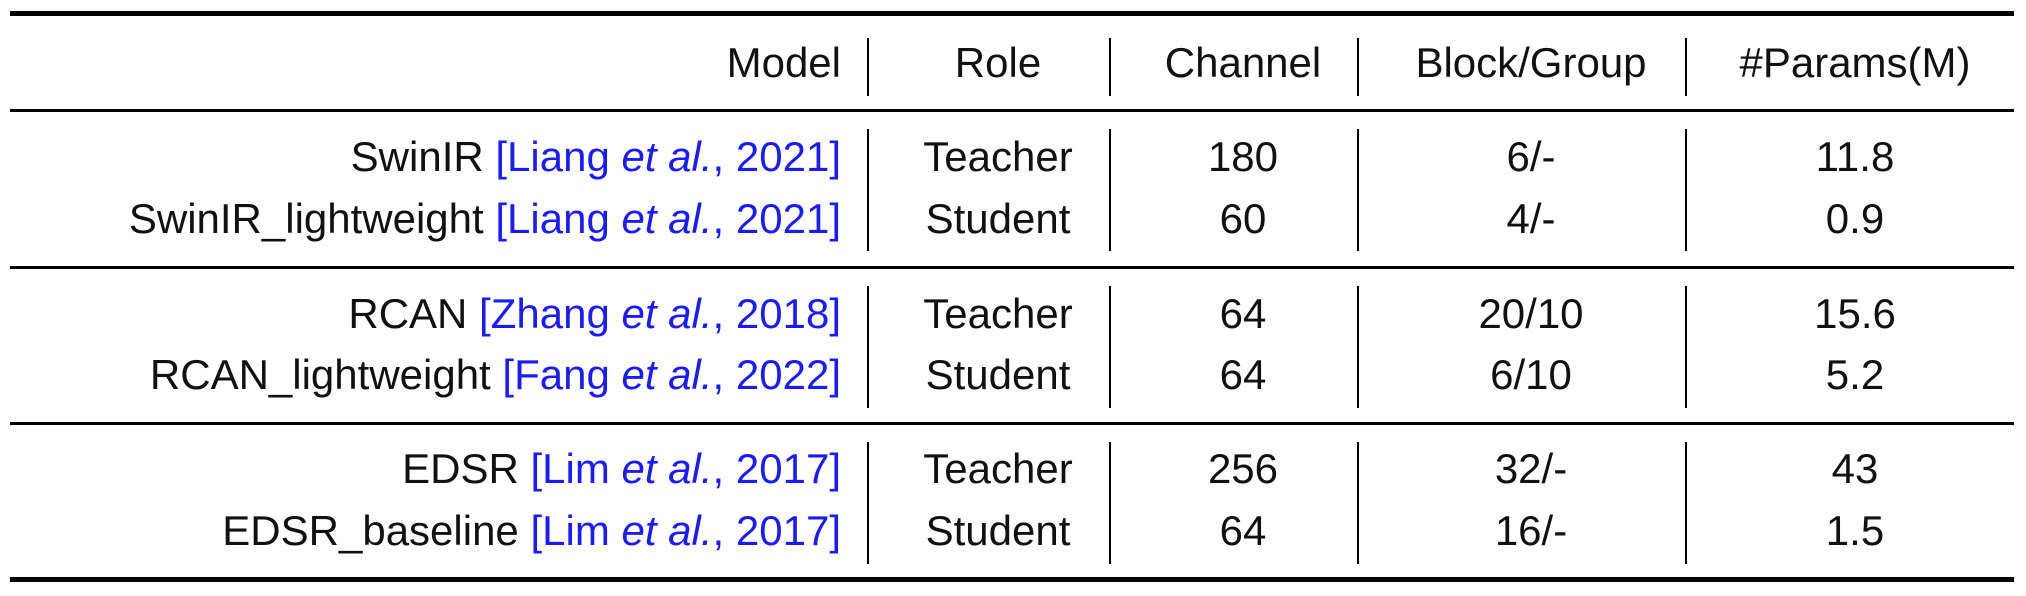 The height and width of the screenshot is (596, 2026). I want to click on table-row-model: EDSR [Lim et al., 2017], so click(621, 469).